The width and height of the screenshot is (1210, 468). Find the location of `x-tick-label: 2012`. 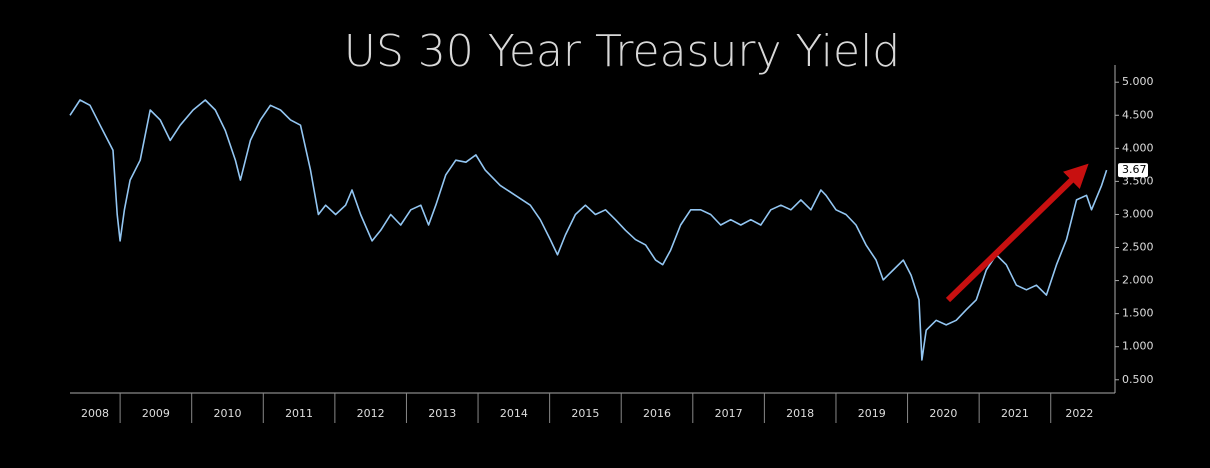

x-tick-label: 2012 is located at coordinates (371, 413).